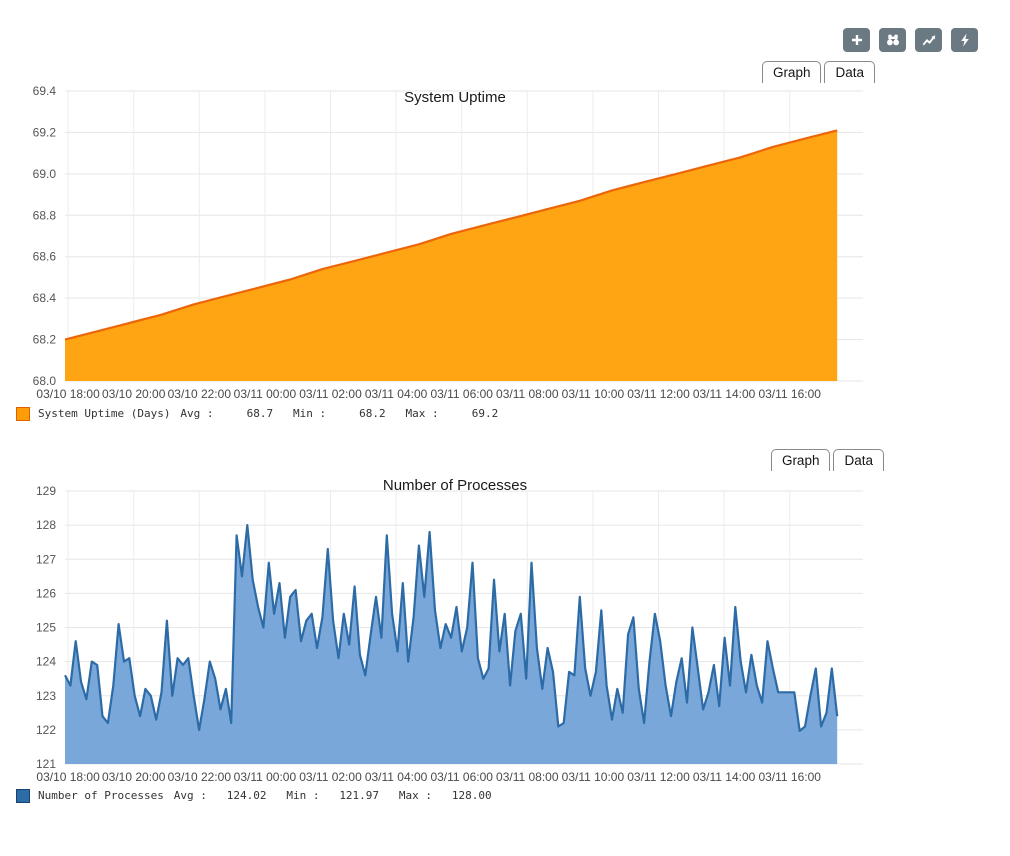 The width and height of the screenshot is (1010, 856). I want to click on lightning-icon, so click(965, 40).